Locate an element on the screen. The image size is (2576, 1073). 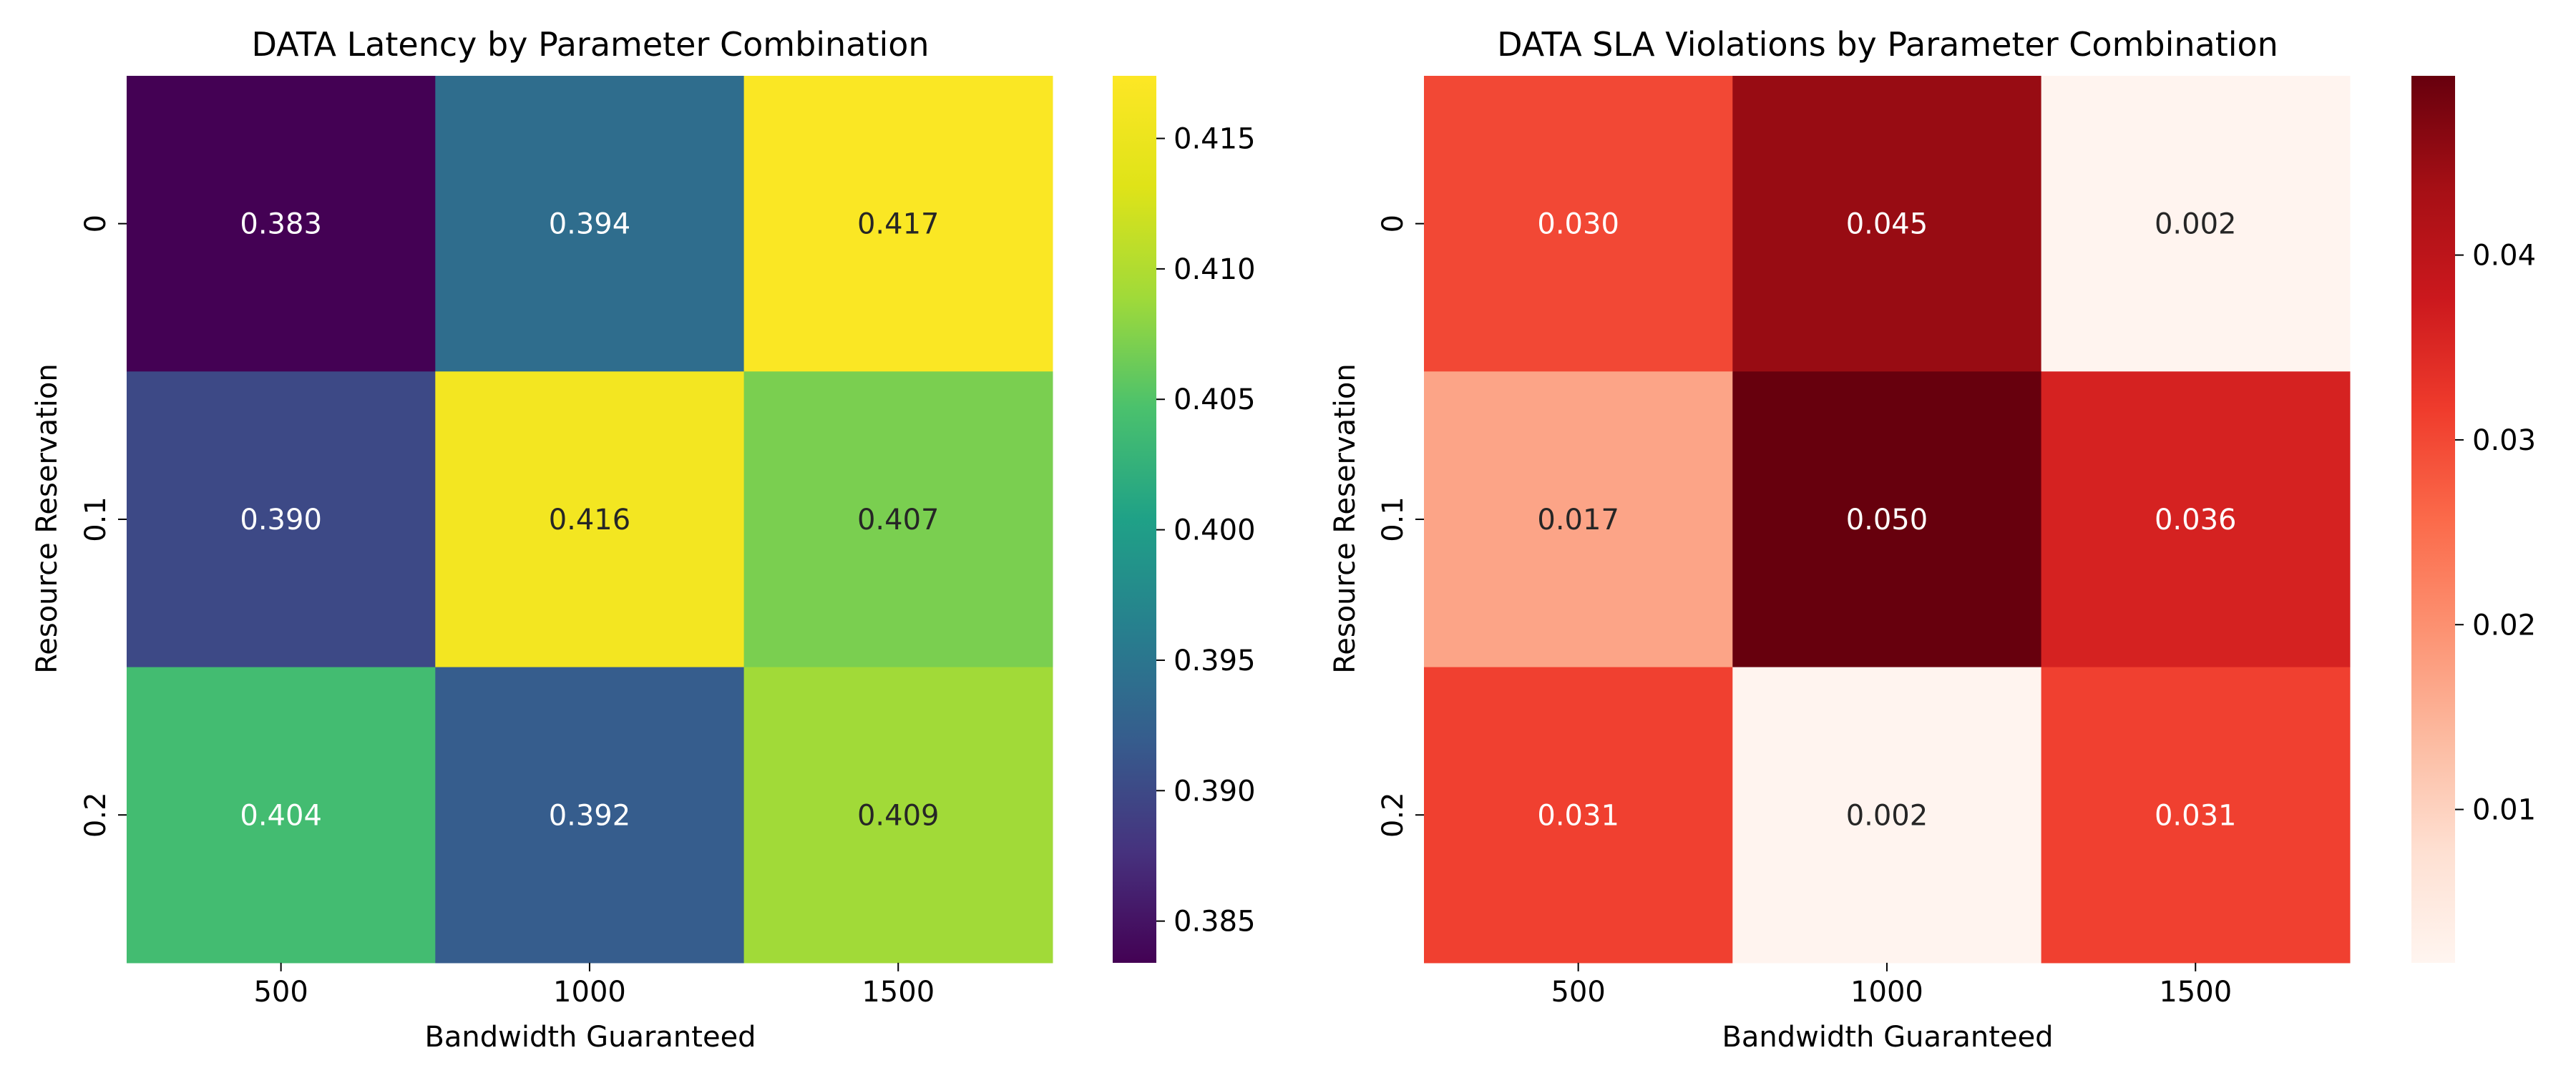
latency-y-tick-label: 0 is located at coordinates (95, 224).